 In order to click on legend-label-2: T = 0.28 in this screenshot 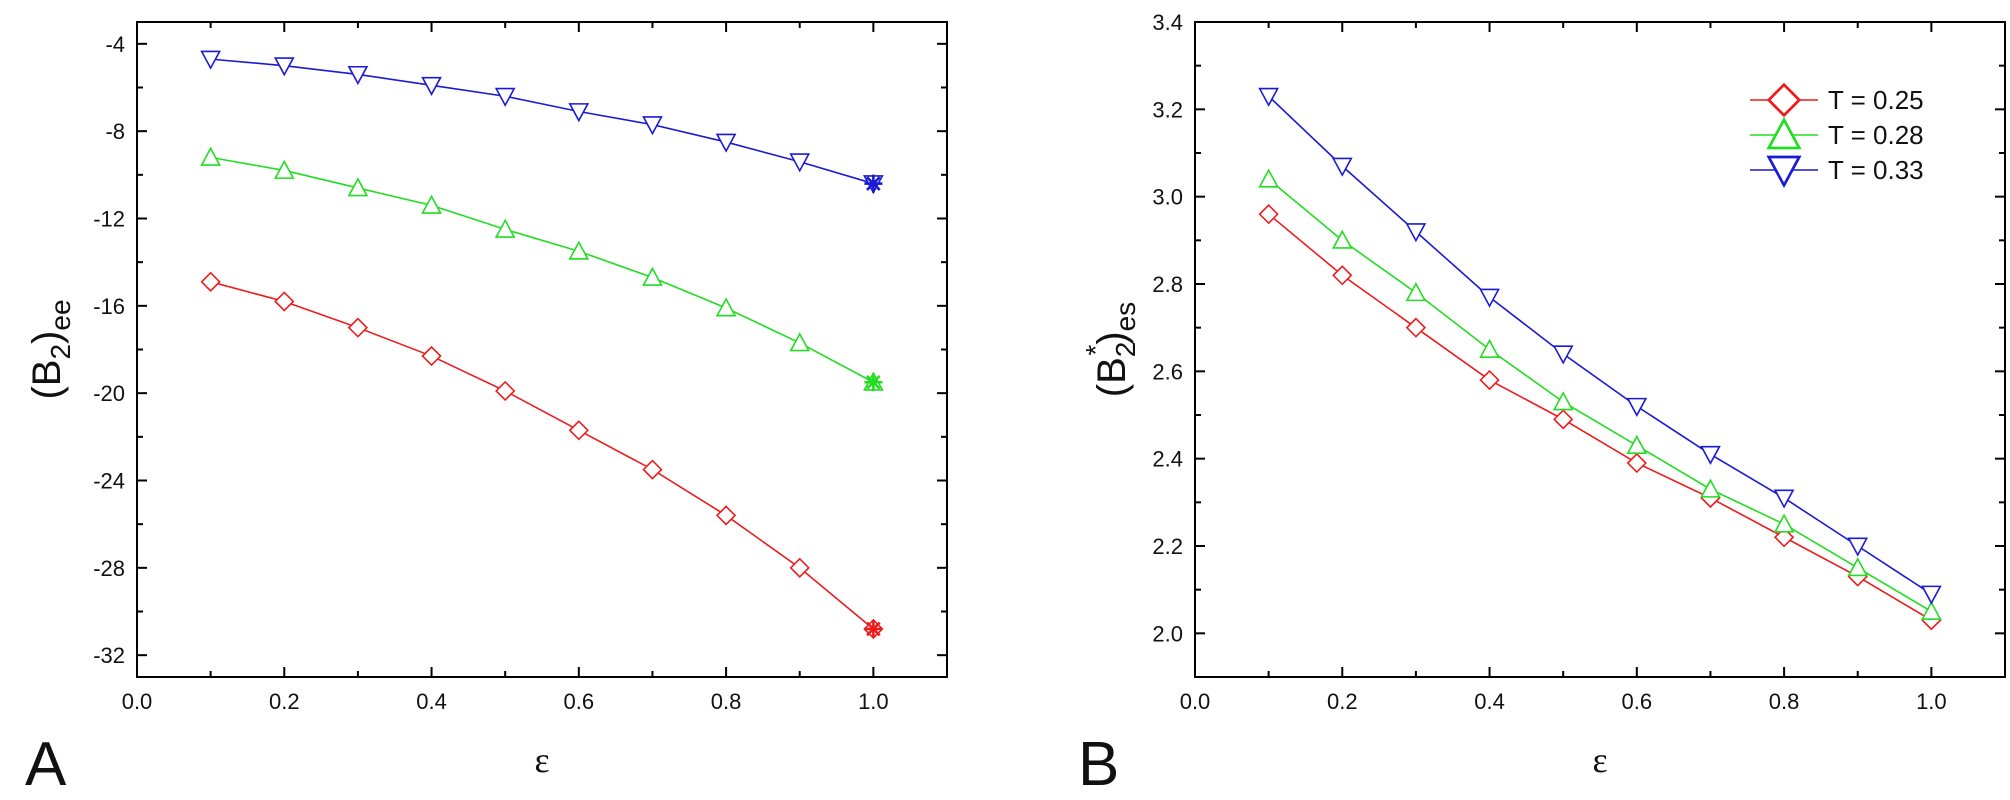, I will do `click(1876, 135)`.